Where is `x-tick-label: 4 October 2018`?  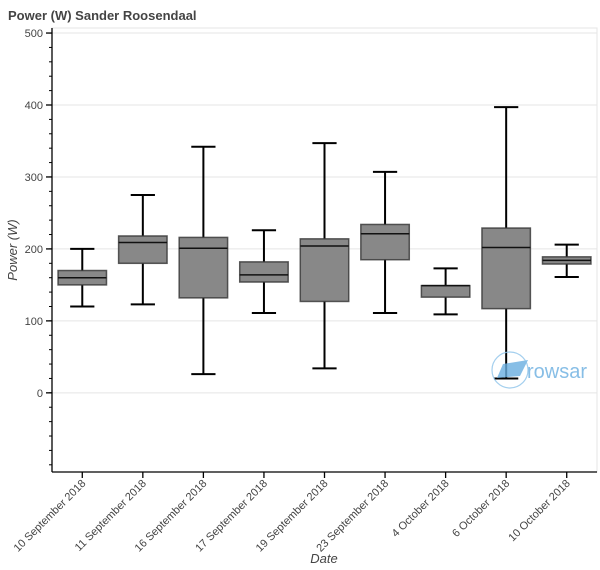
x-tick-label: 4 October 2018 is located at coordinates (421, 509).